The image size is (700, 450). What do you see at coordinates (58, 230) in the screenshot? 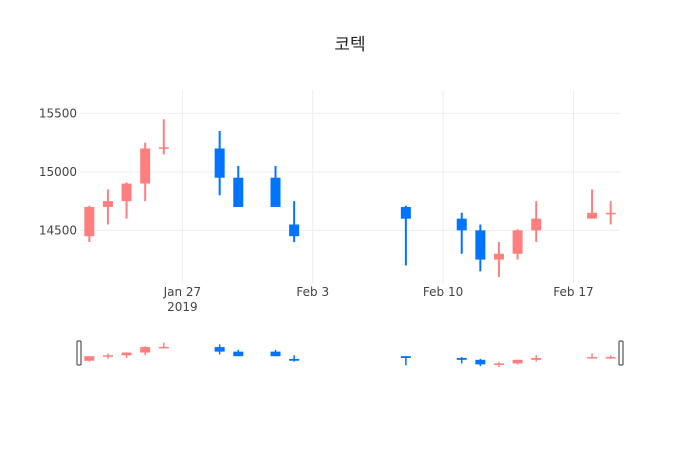
I see `y-tick-label: 14500` at bounding box center [58, 230].